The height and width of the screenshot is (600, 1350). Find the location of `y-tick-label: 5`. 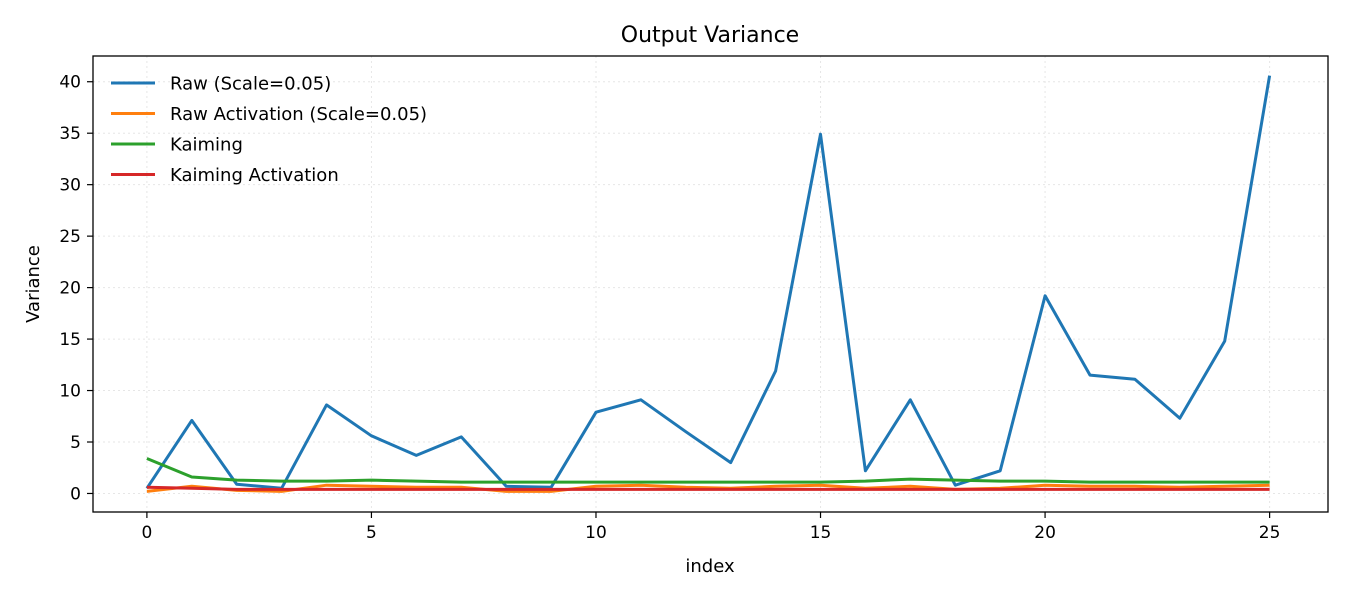

y-tick-label: 5 is located at coordinates (75, 443).